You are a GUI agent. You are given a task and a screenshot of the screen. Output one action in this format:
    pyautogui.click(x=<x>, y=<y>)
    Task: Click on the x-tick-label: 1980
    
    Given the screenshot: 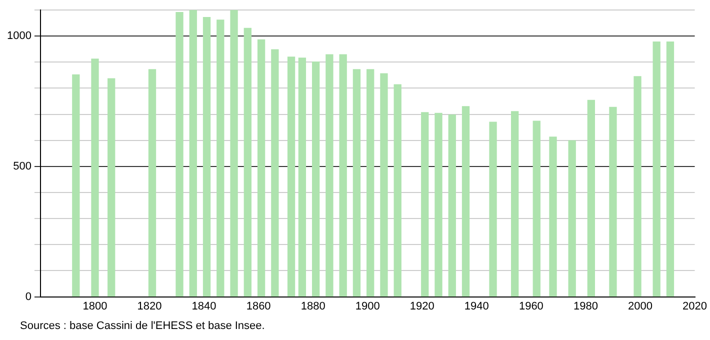 What is the action you would take?
    pyautogui.click(x=585, y=306)
    